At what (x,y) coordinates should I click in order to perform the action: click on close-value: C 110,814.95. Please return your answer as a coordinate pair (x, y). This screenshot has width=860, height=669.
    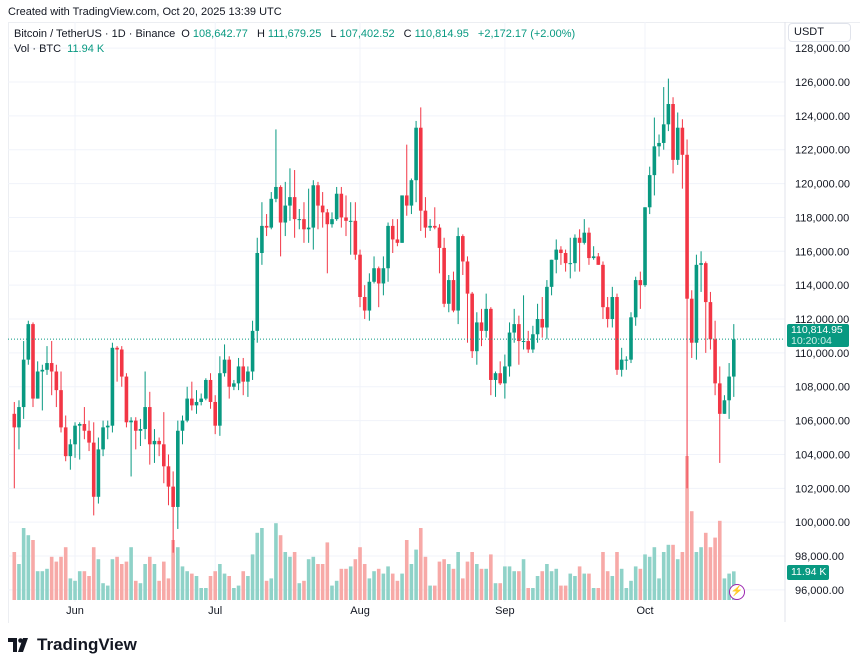
    Looking at the image, I should click on (438, 34).